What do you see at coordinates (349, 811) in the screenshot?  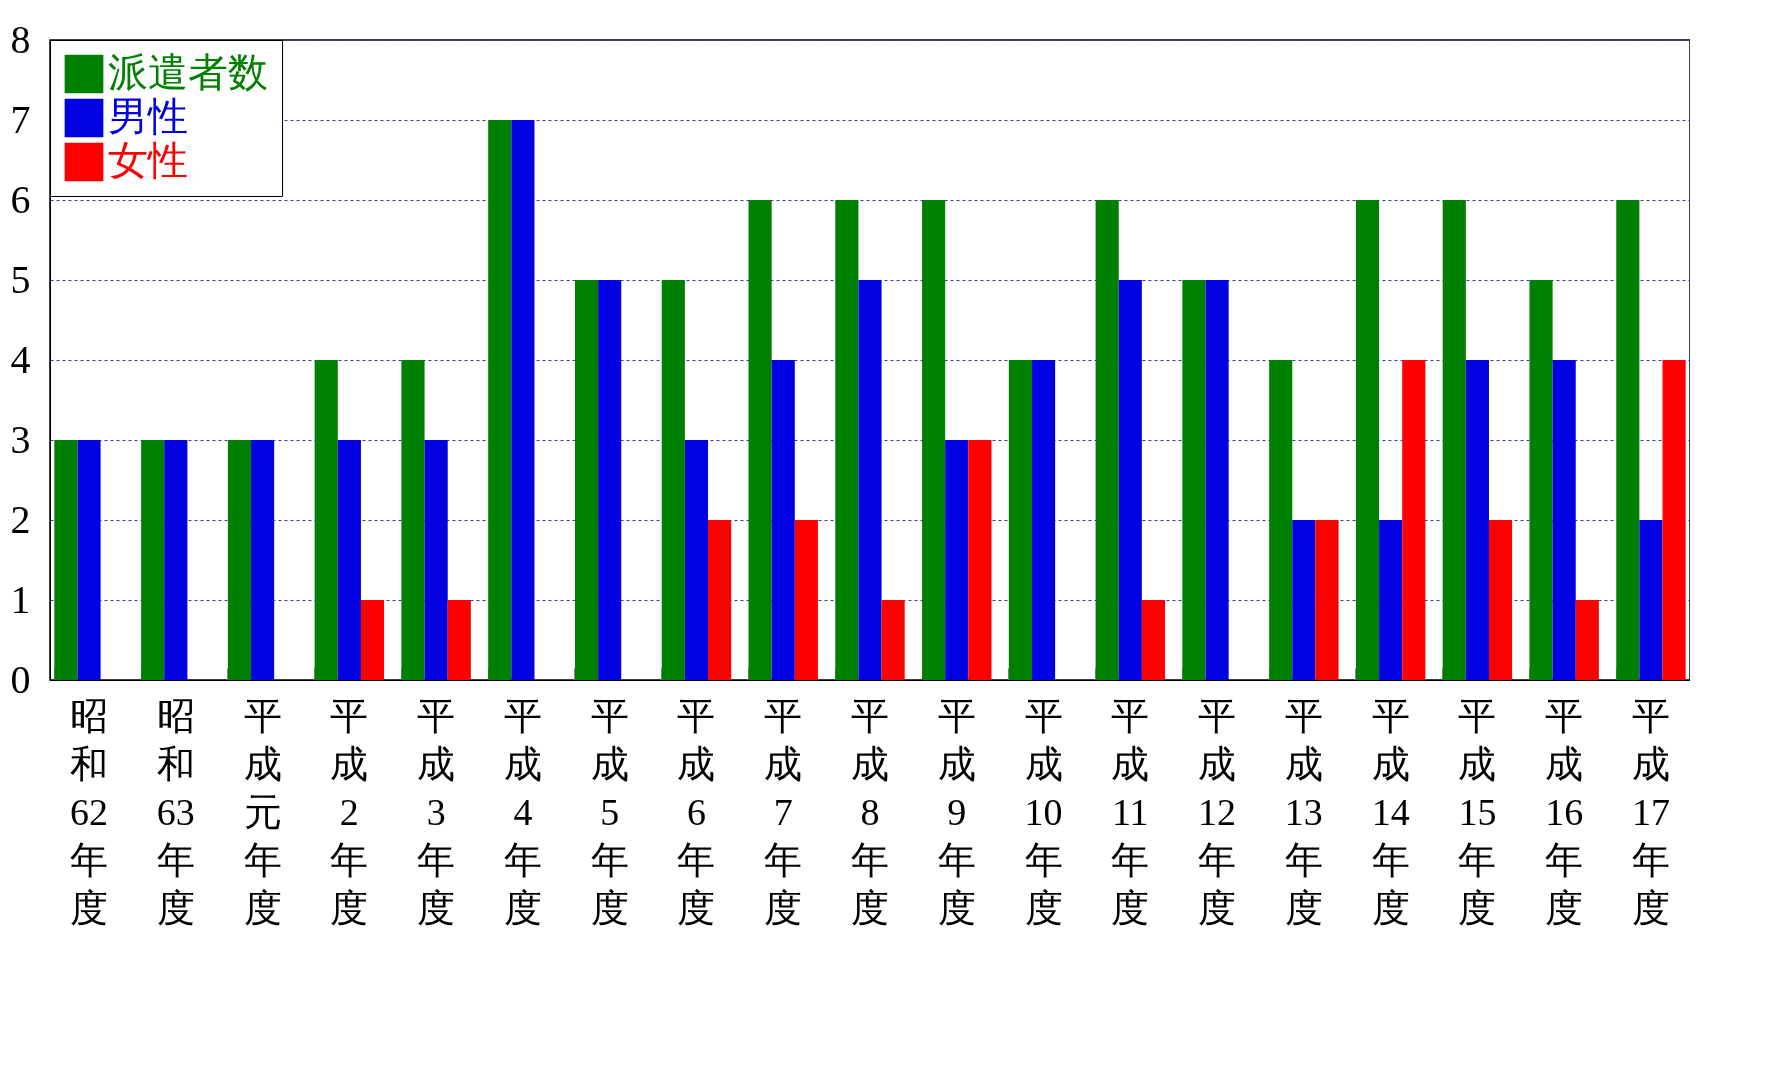 I see `x-tick-label: 平成2年度` at bounding box center [349, 811].